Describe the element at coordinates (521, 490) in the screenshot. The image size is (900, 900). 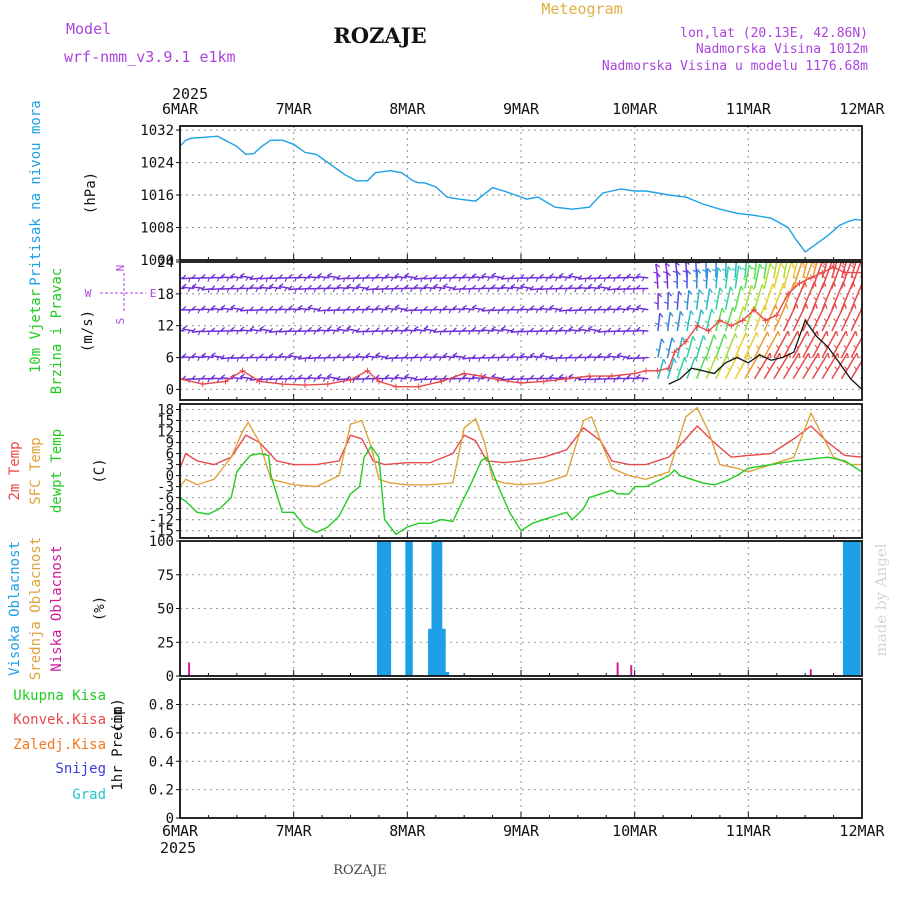
I see `series-line-dewpt` at that location.